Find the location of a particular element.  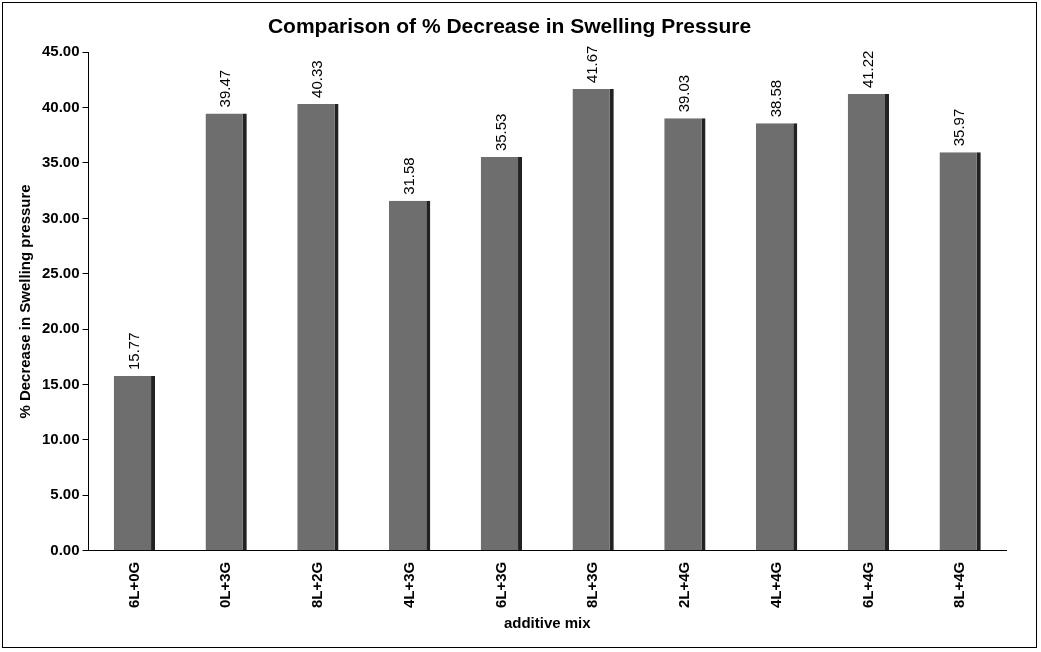

x-tick-label: 6L+4G is located at coordinates (867, 585).